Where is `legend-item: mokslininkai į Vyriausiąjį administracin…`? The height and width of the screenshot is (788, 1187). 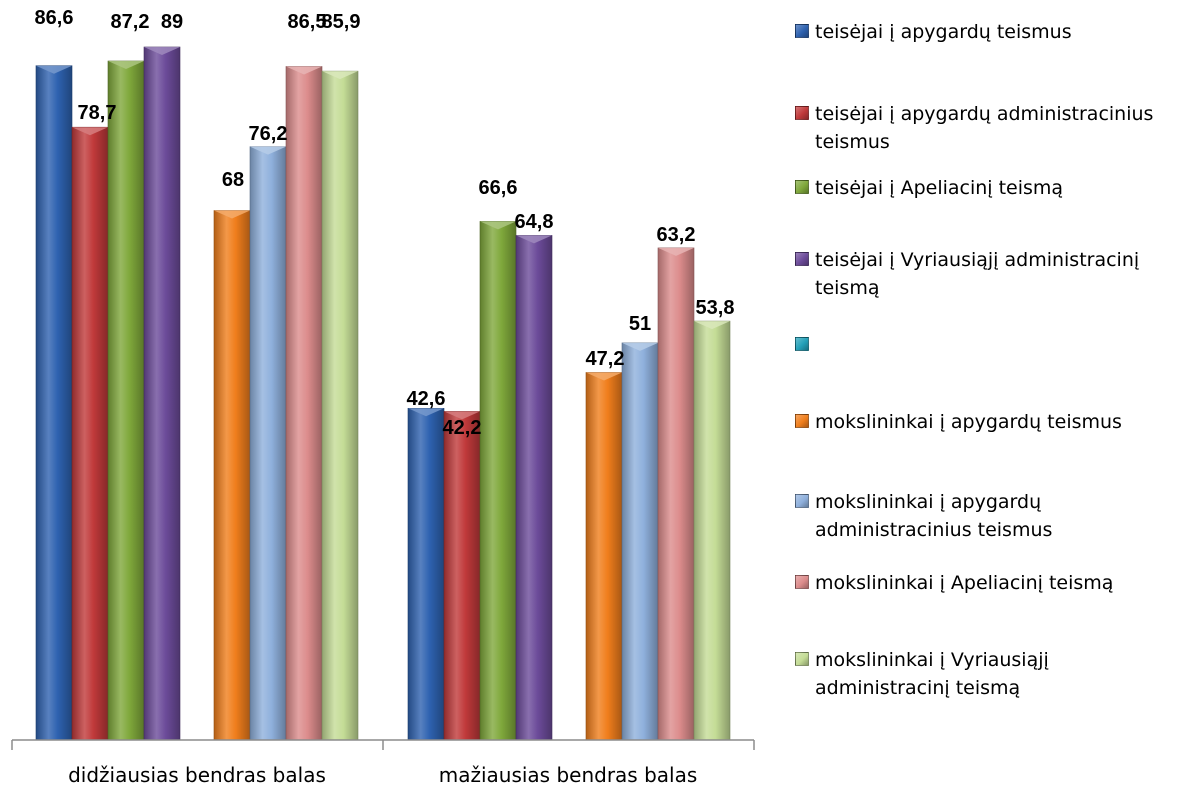 legend-item: mokslininkai į Vyriausiąjį administracin… is located at coordinates (985, 674).